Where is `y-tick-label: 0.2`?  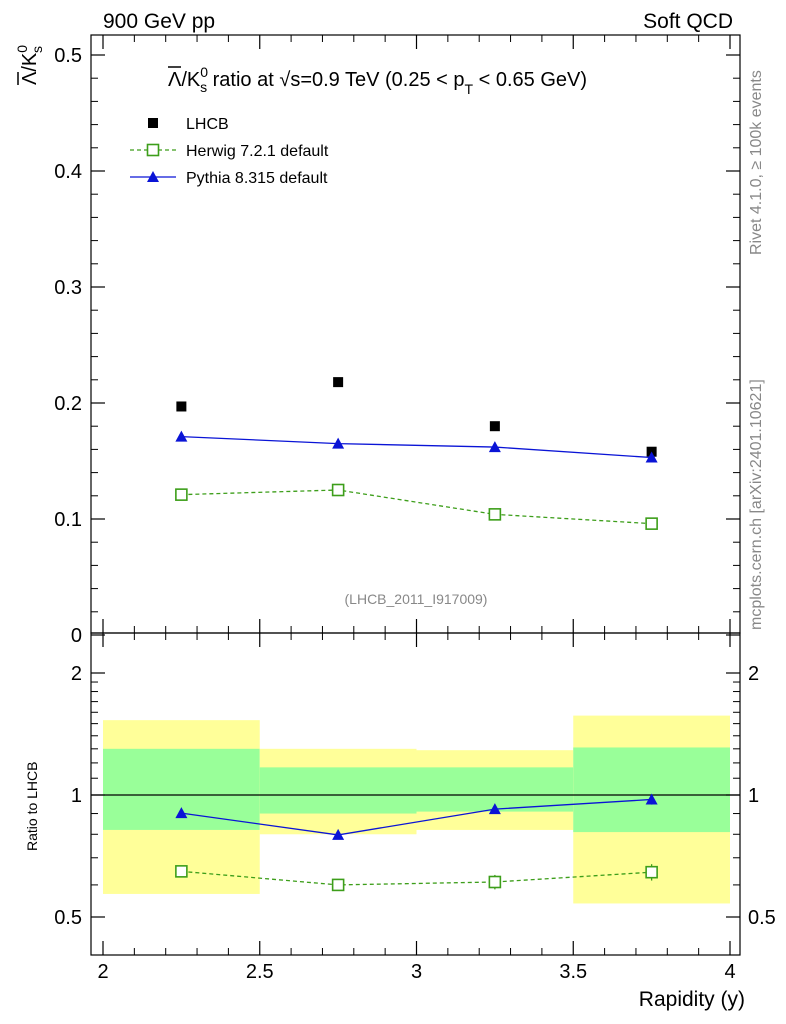 y-tick-label: 0.2 is located at coordinates (68, 404).